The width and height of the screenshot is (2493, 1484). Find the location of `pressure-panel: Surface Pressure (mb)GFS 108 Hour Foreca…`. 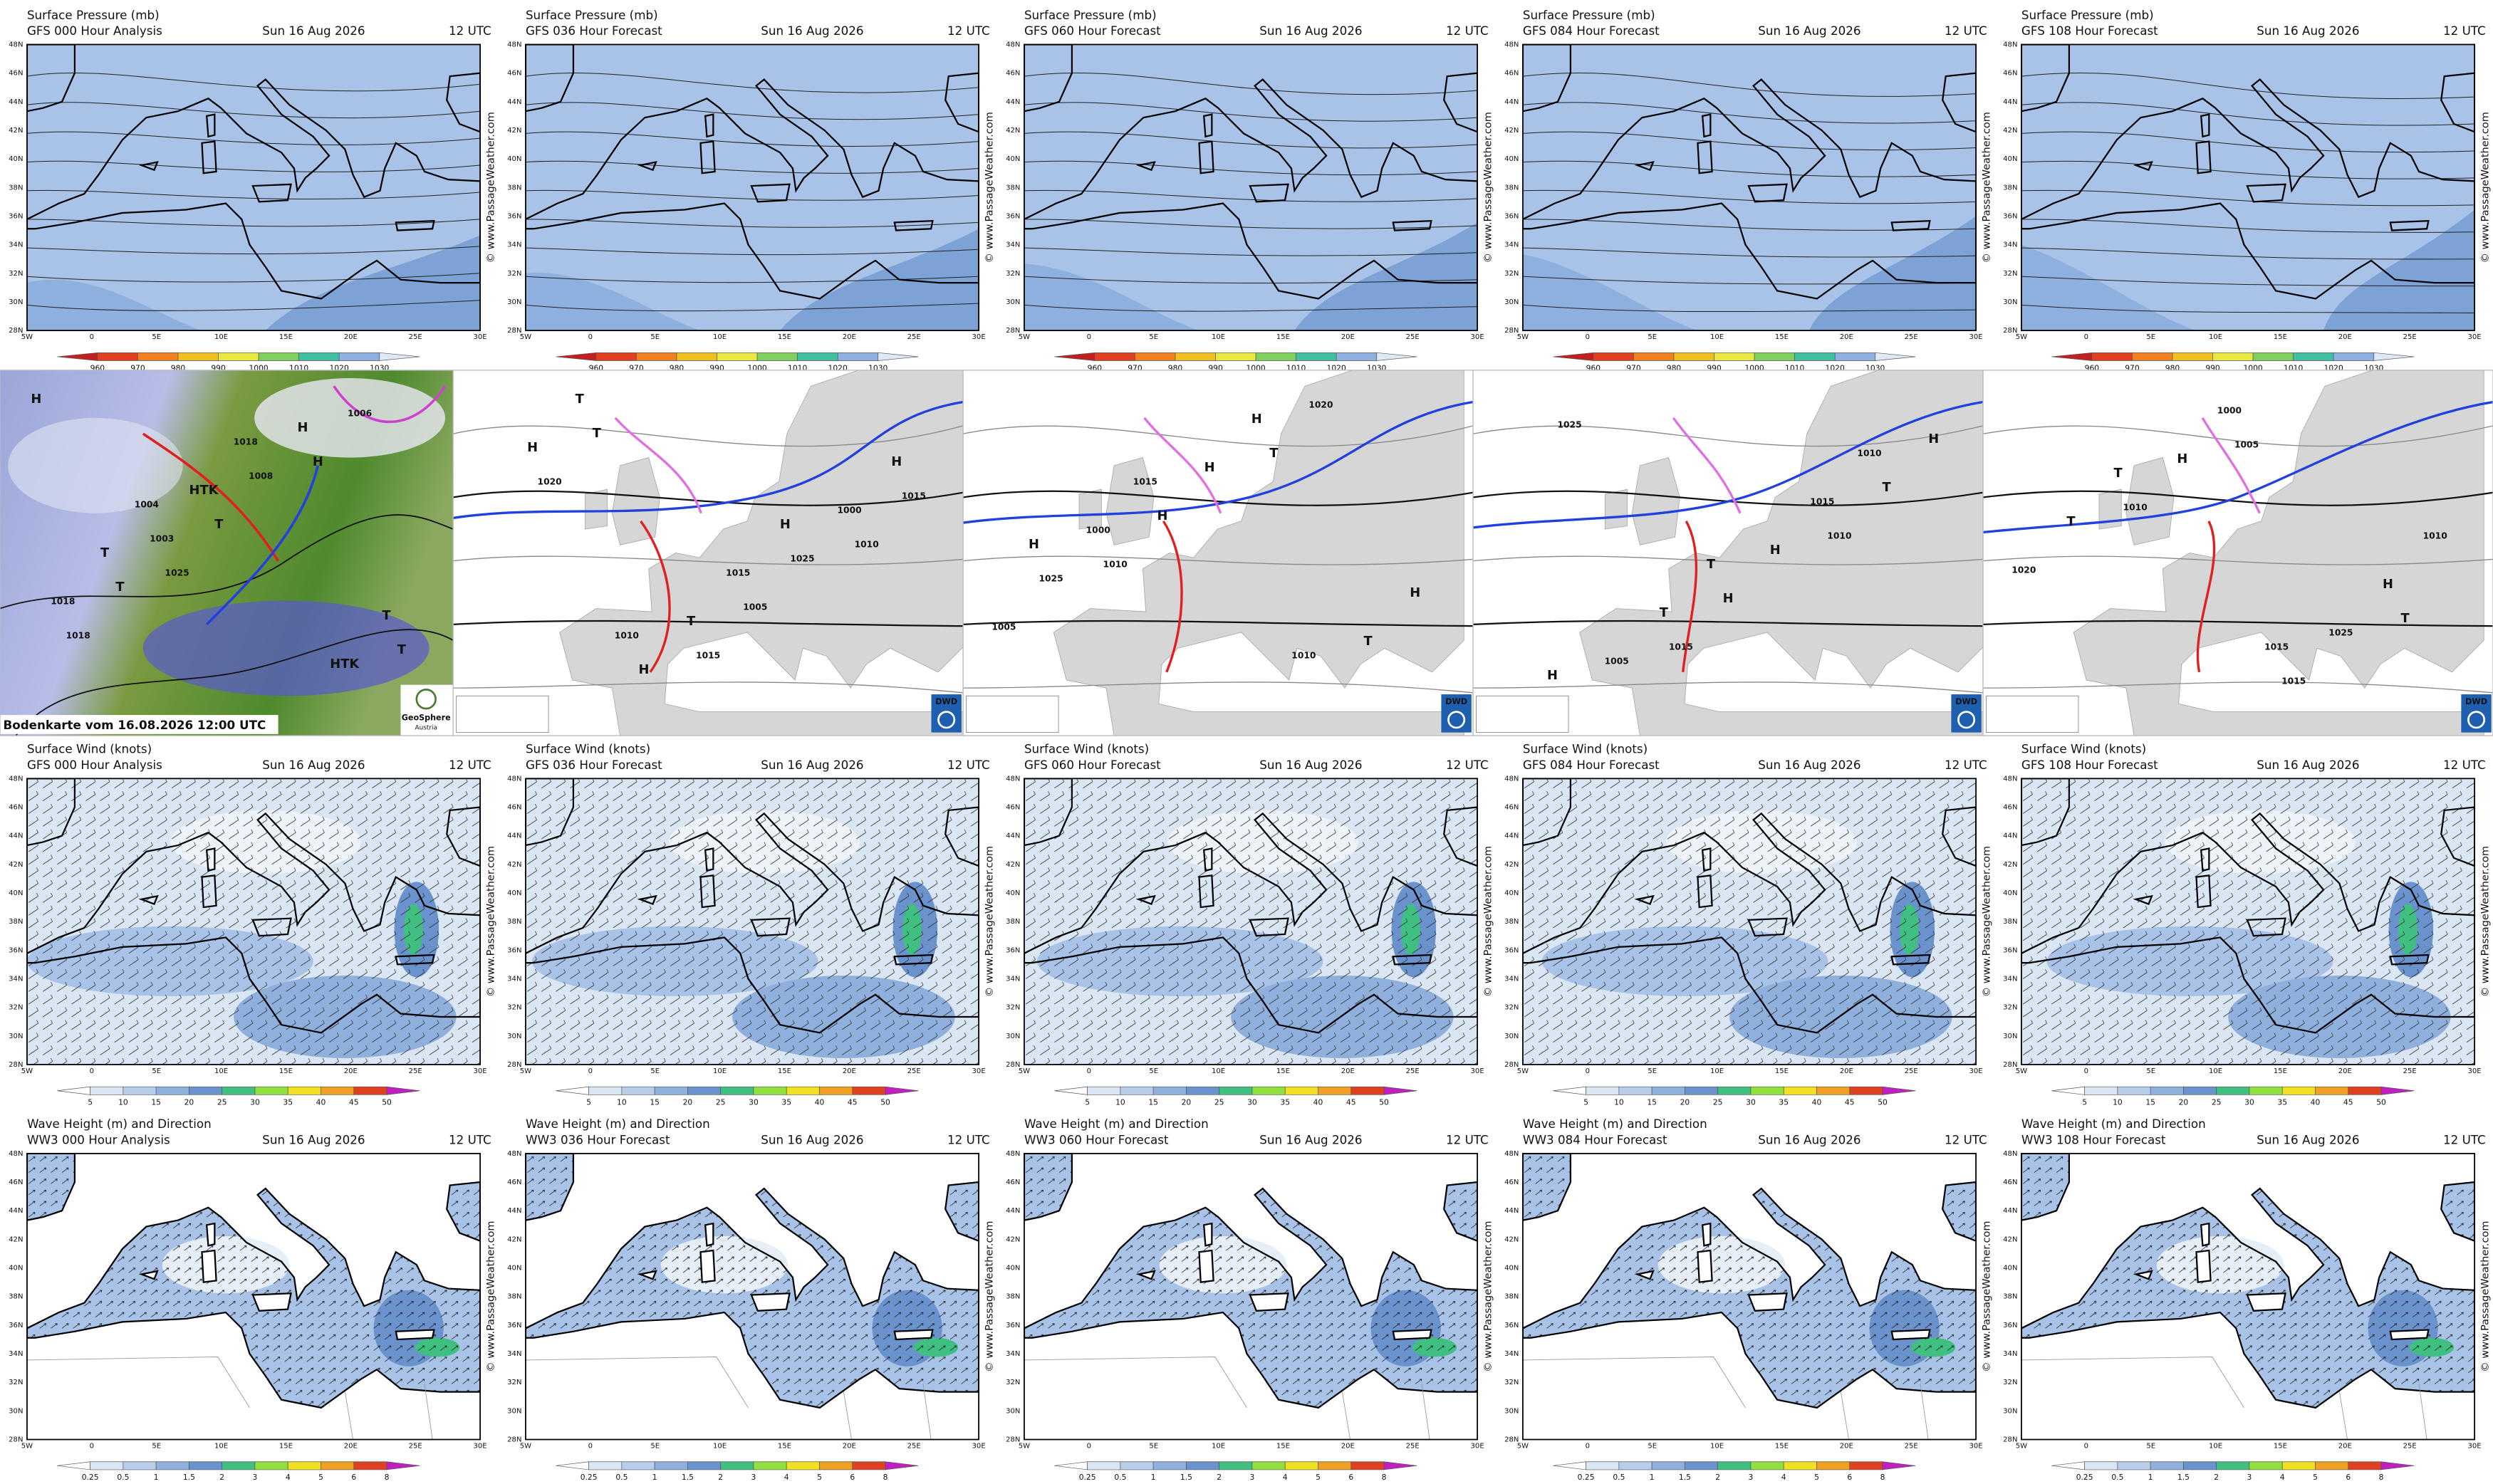

pressure-panel: Surface Pressure (mb)GFS 108 Hour Foreca… is located at coordinates (2247, 190).